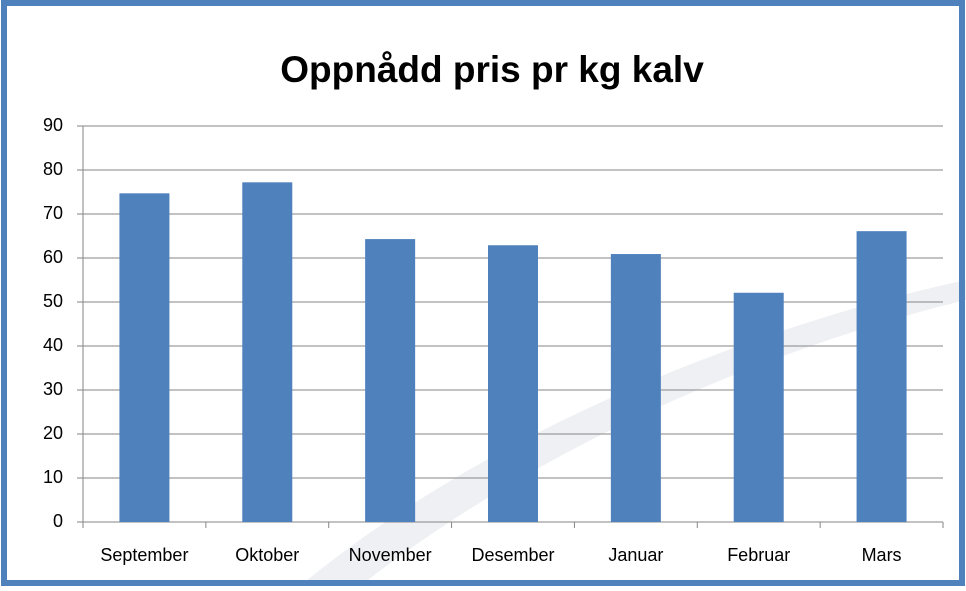 This screenshot has height=591, width=966. What do you see at coordinates (758, 555) in the screenshot?
I see `x-tick-label: Februar` at bounding box center [758, 555].